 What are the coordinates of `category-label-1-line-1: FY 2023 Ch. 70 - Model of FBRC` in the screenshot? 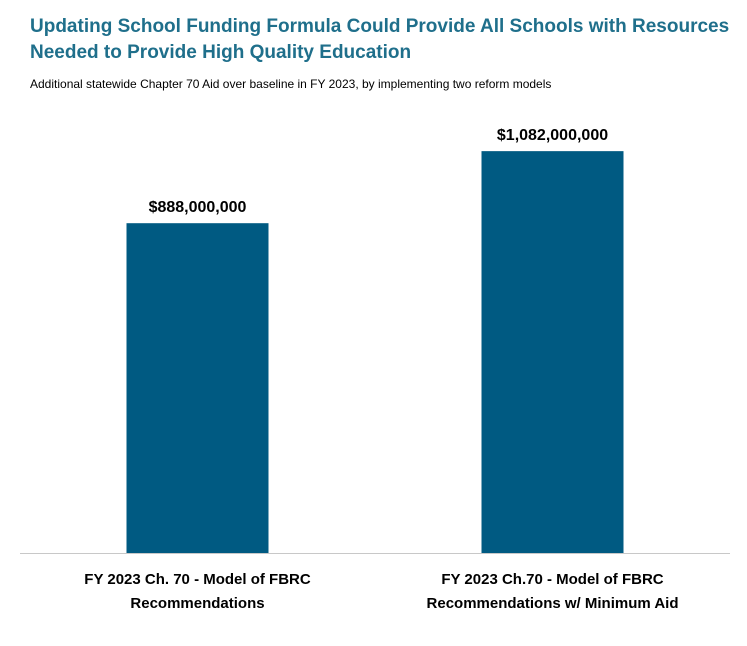 It's located at (197, 579).